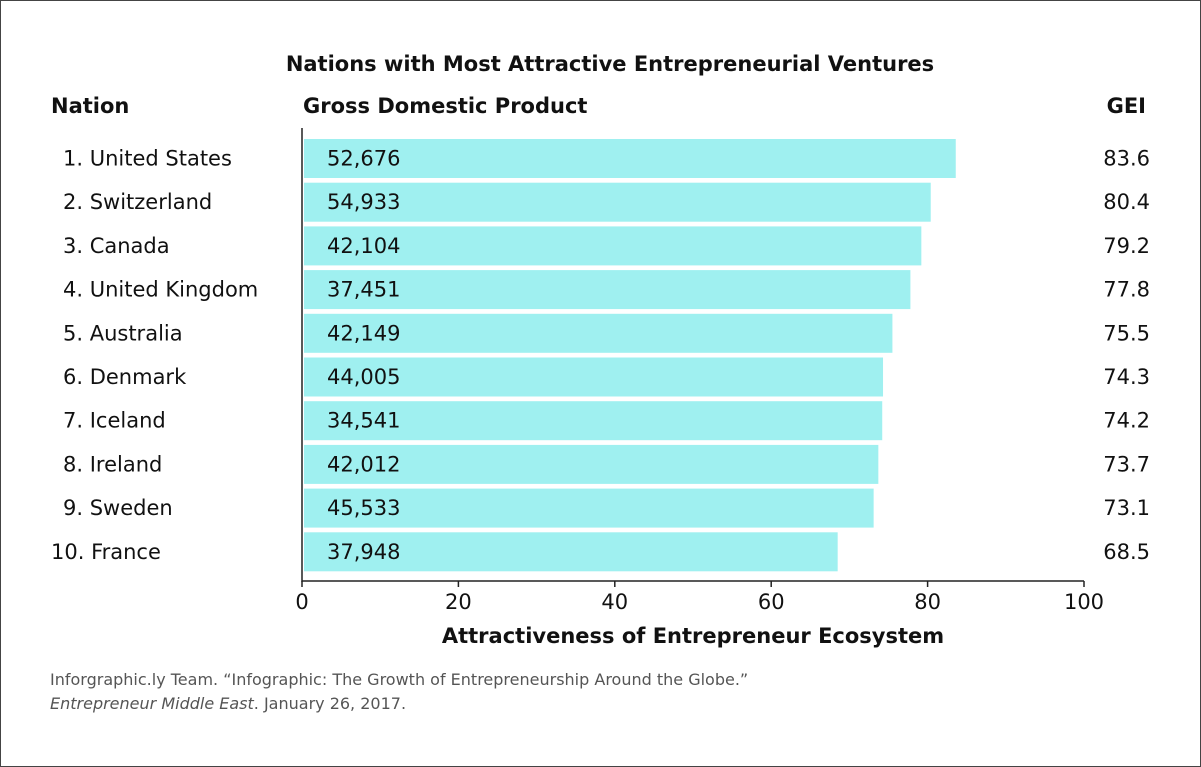  What do you see at coordinates (301, 602) in the screenshot?
I see `x-tick-label: 0` at bounding box center [301, 602].